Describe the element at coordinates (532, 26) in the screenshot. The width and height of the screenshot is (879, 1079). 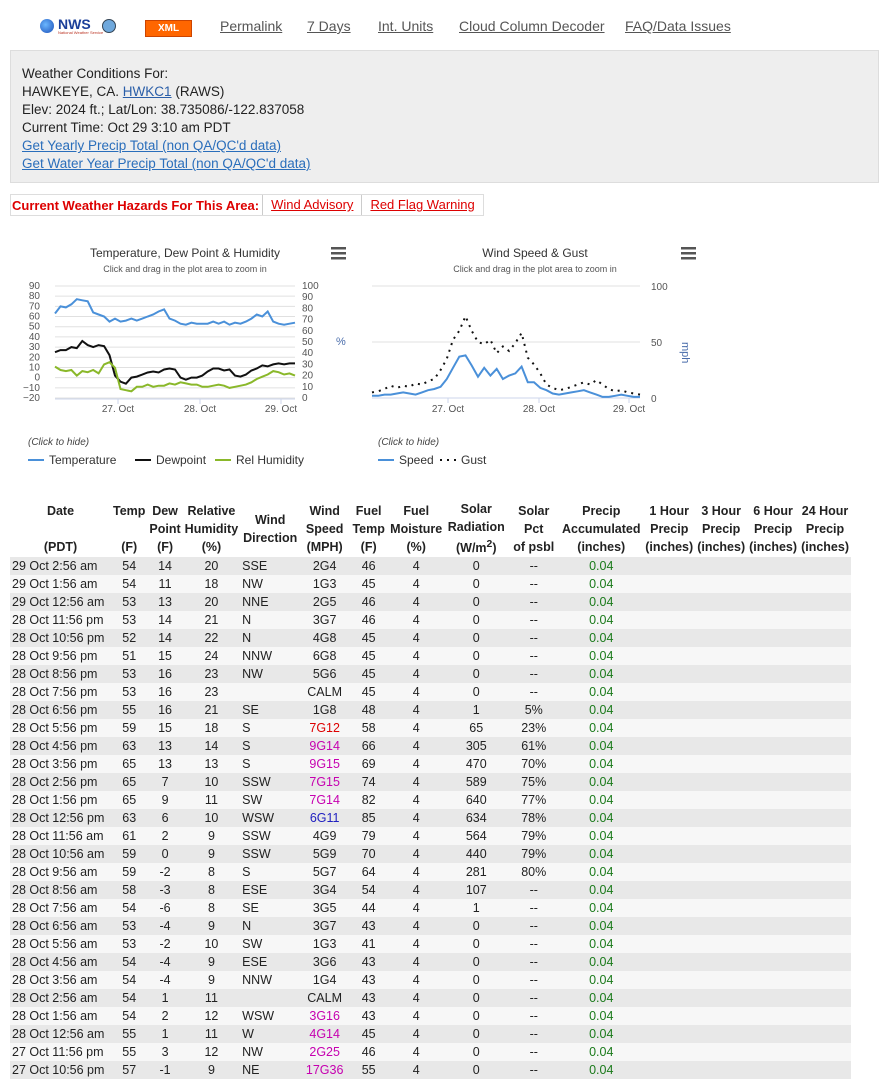
I see `cloud-column-decoder-link: Cloud Column Decoder` at that location.